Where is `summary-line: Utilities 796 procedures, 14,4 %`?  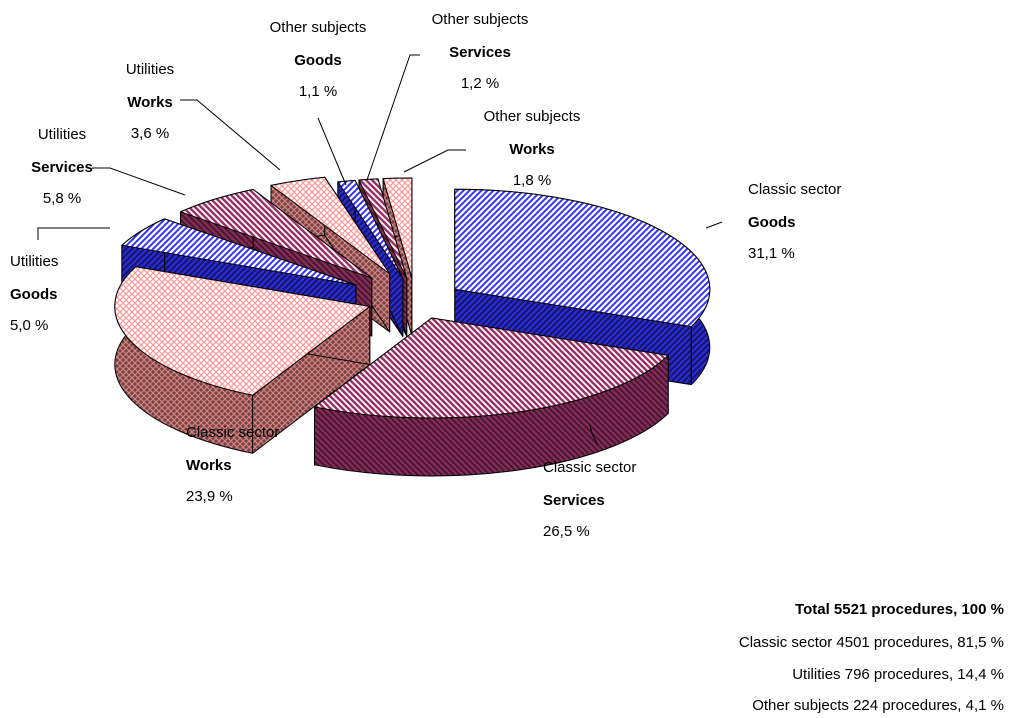 summary-line: Utilities 796 procedures, 14,4 % is located at coordinates (898, 674).